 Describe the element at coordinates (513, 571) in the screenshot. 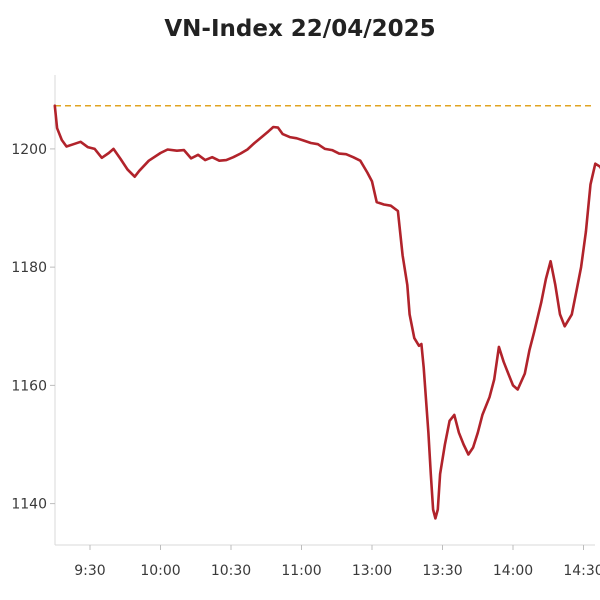

I see `x-tick-label: 14:00` at that location.